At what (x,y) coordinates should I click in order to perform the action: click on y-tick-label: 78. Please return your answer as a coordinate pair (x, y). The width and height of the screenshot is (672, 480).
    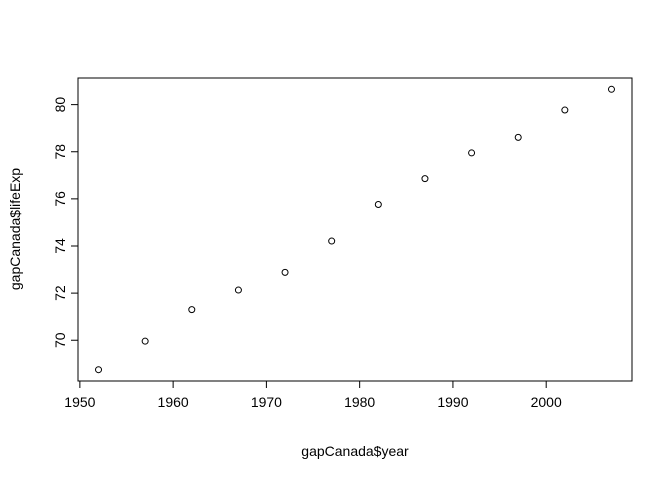
    Looking at the image, I should click on (60, 152).